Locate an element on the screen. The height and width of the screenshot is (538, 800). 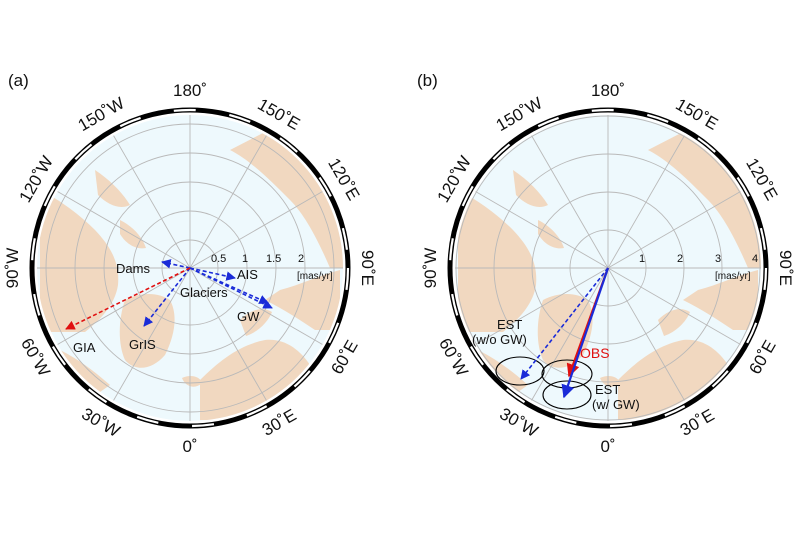
panel-a-label: (a) is located at coordinates (18, 80).